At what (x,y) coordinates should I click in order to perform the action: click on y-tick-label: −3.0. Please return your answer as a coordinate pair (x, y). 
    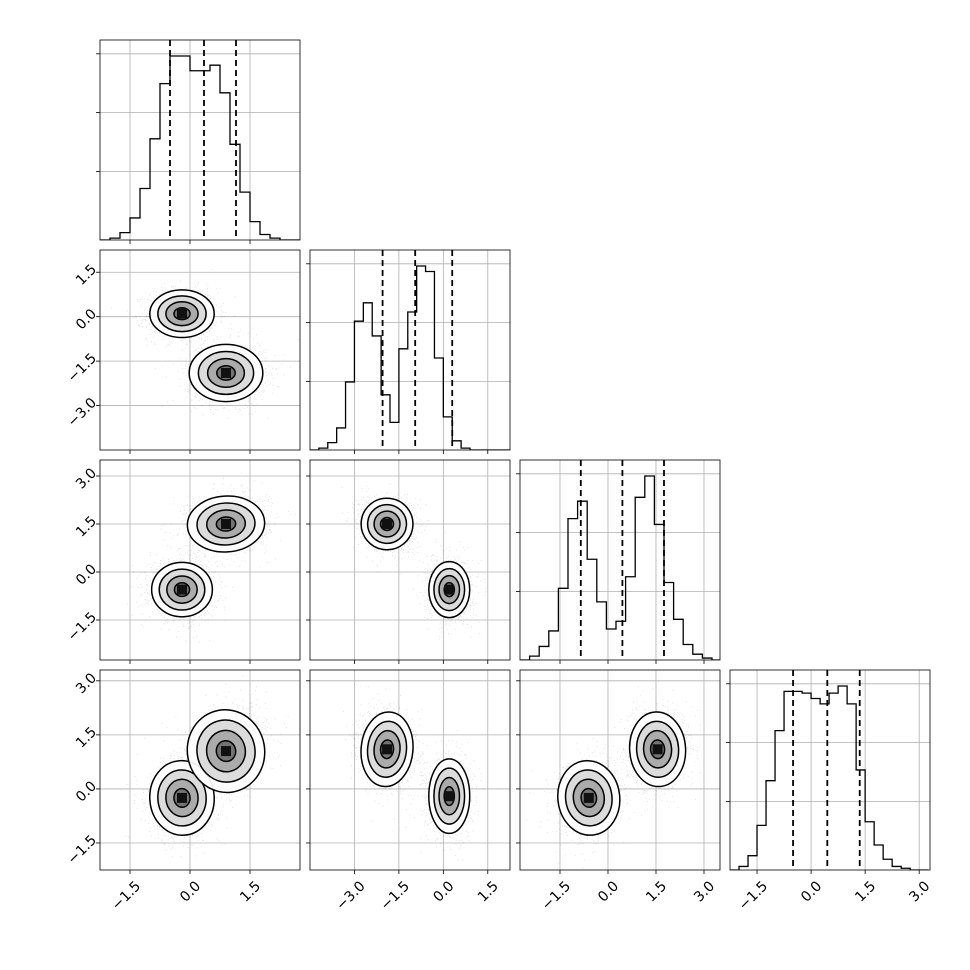
    Looking at the image, I should click on (82, 412).